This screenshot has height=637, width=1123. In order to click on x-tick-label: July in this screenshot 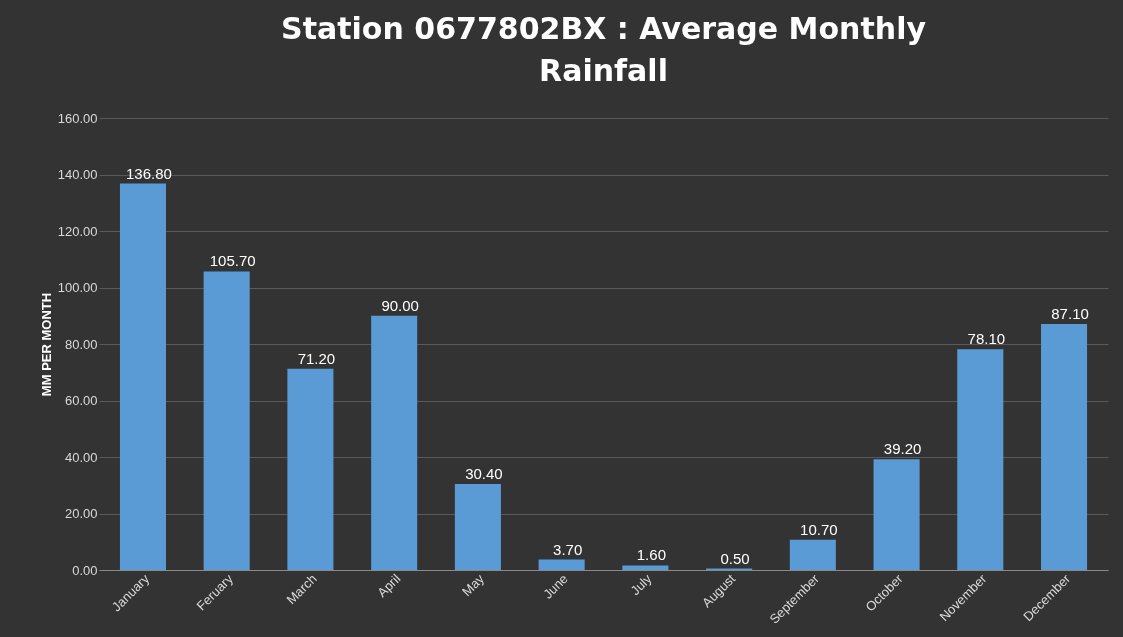, I will do `click(641, 584)`.